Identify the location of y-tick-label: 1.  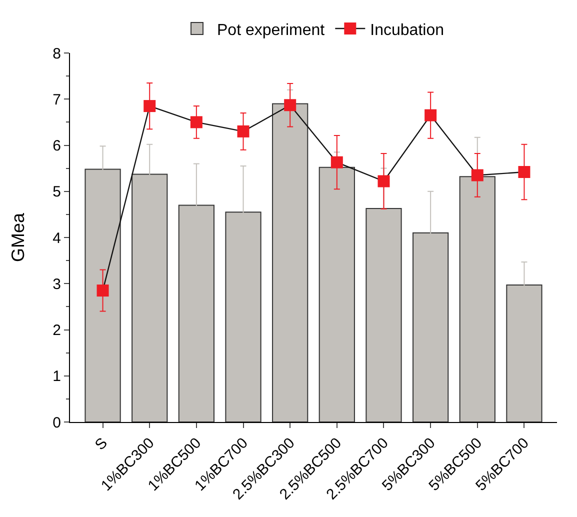
(56, 377).